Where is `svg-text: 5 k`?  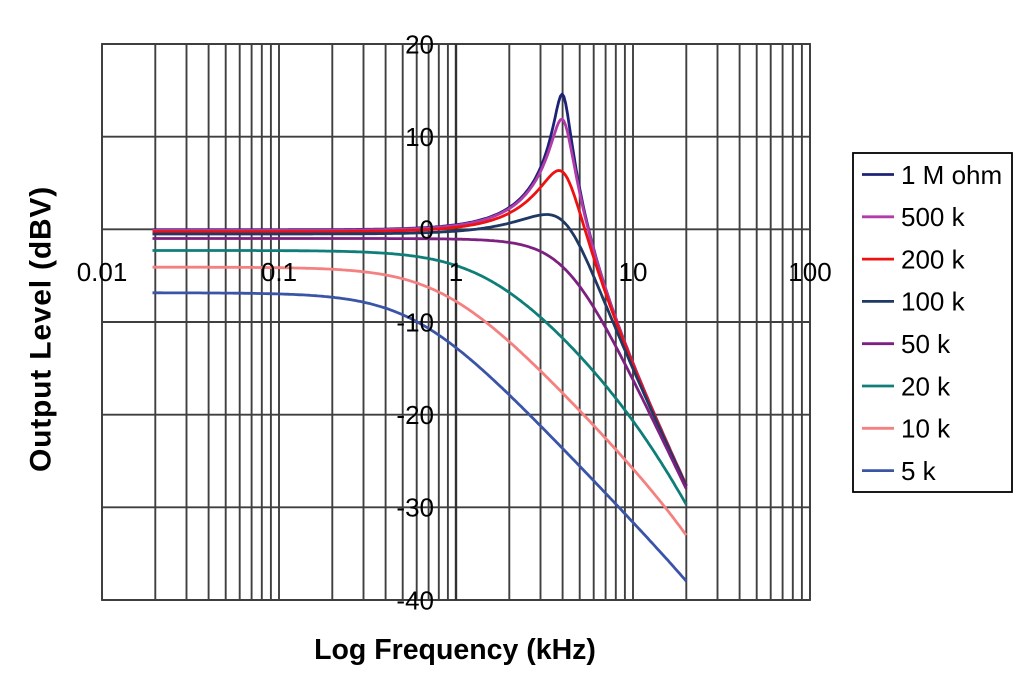 svg-text: 5 k is located at coordinates (919, 471).